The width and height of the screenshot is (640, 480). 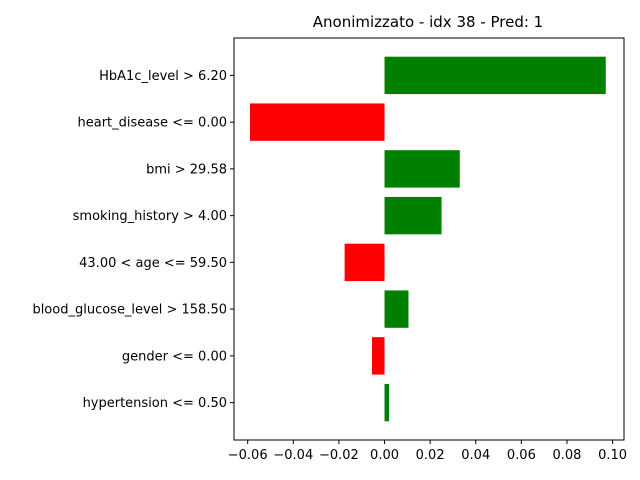 I want to click on y-tick-label: HbA1c_level > 6.20, so click(x=163, y=76).